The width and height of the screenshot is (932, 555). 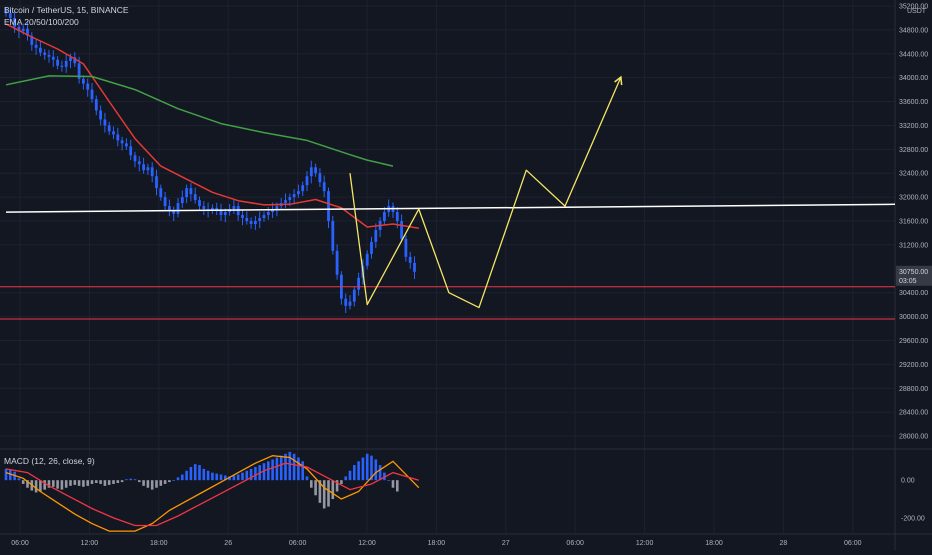 What do you see at coordinates (853, 543) in the screenshot?
I see `x-tick-label: 06:00` at bounding box center [853, 543].